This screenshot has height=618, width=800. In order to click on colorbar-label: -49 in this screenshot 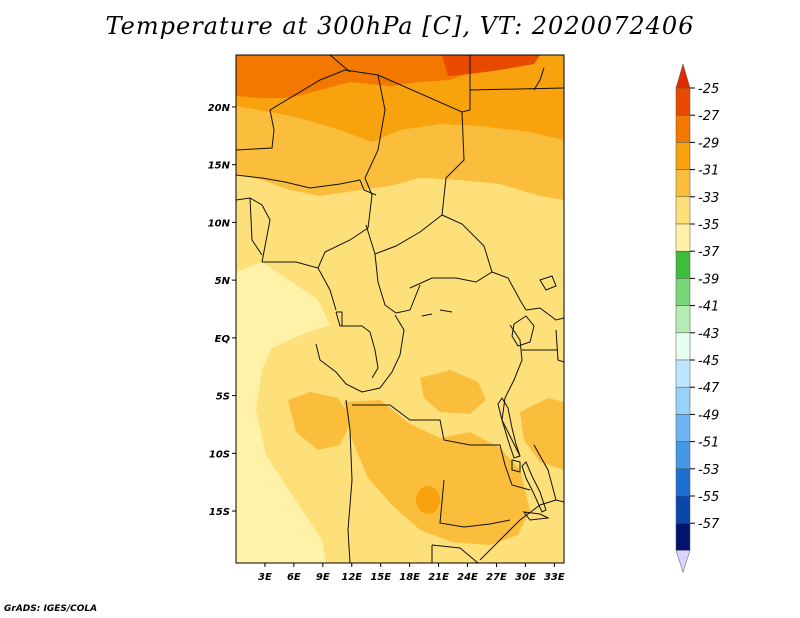, I will do `click(708, 415)`.